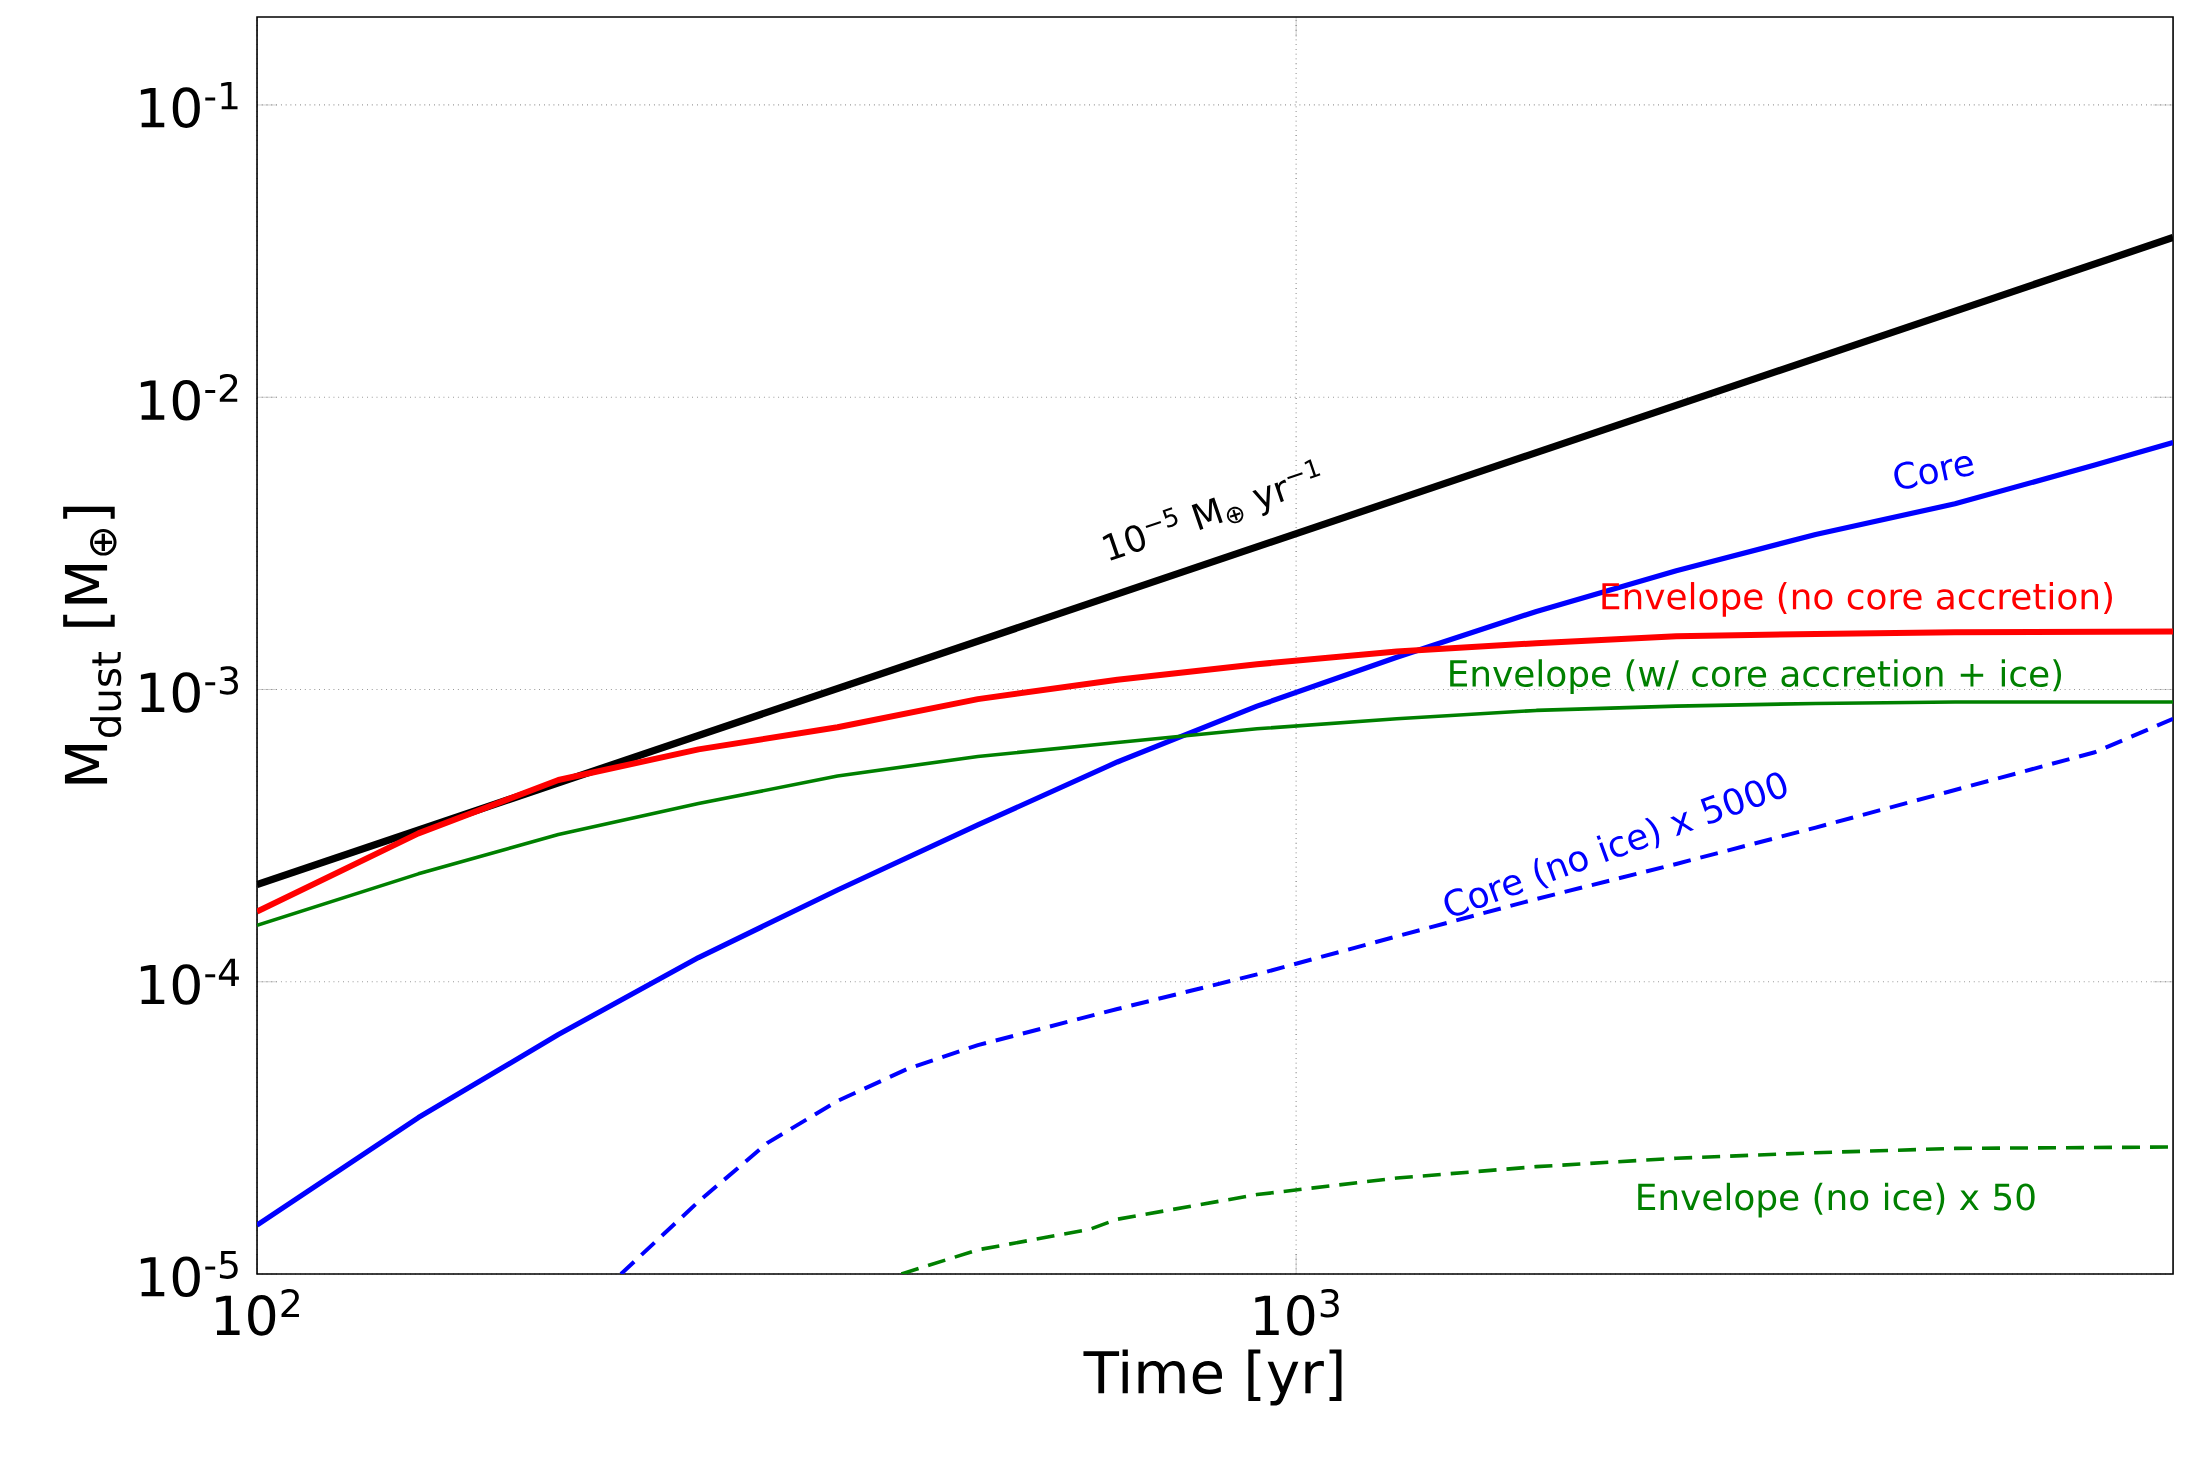 This screenshot has width=2190, height=1463. Describe the element at coordinates (189, 981) in the screenshot. I see `y-tick-label: 10$^{-4}$` at that location.